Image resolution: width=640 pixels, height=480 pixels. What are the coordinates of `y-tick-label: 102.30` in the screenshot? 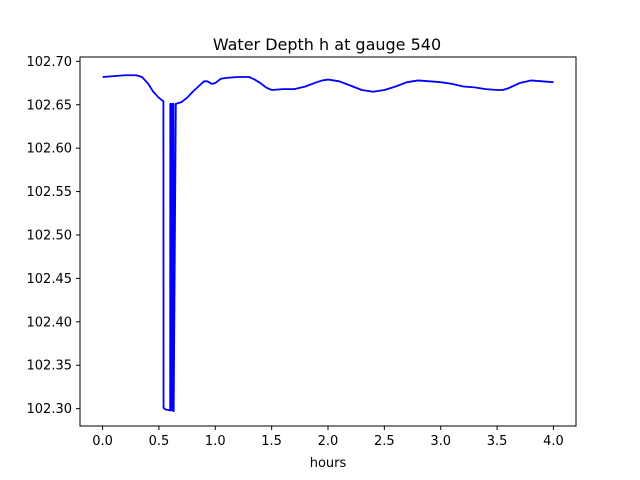 It's located at (50, 409).